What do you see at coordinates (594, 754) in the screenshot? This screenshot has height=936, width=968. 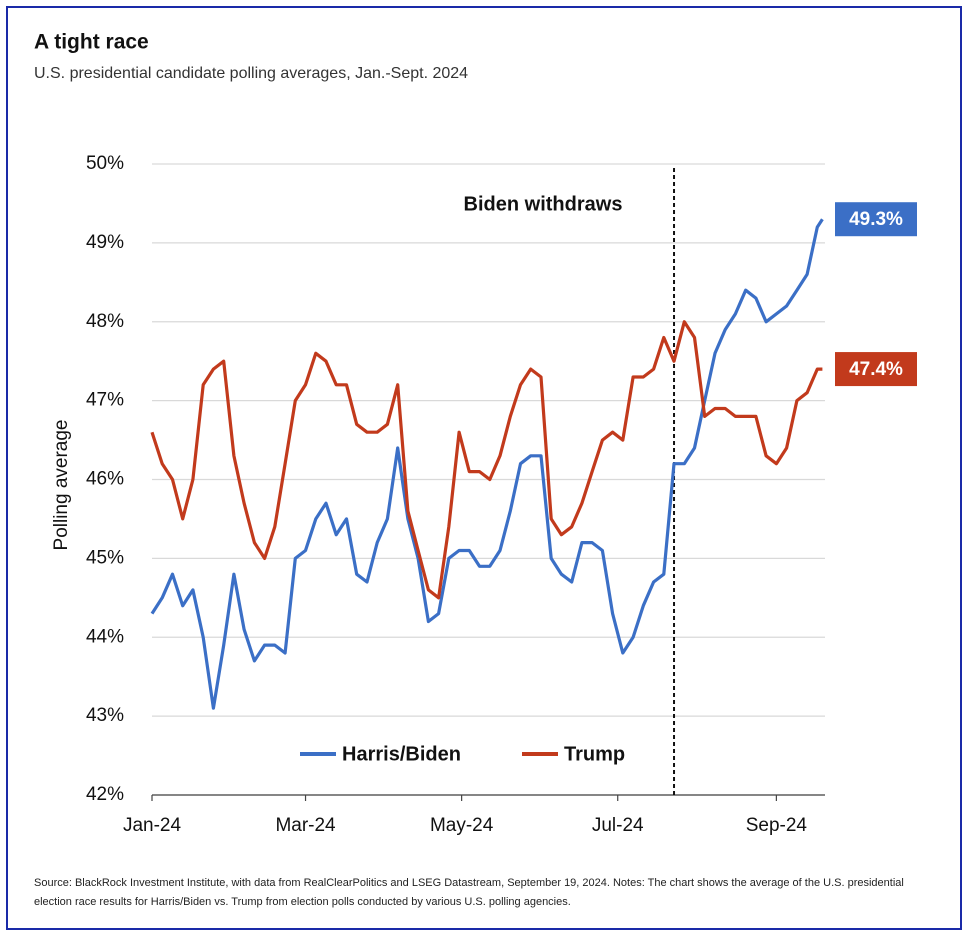 I see `legend-label: Trump` at bounding box center [594, 754].